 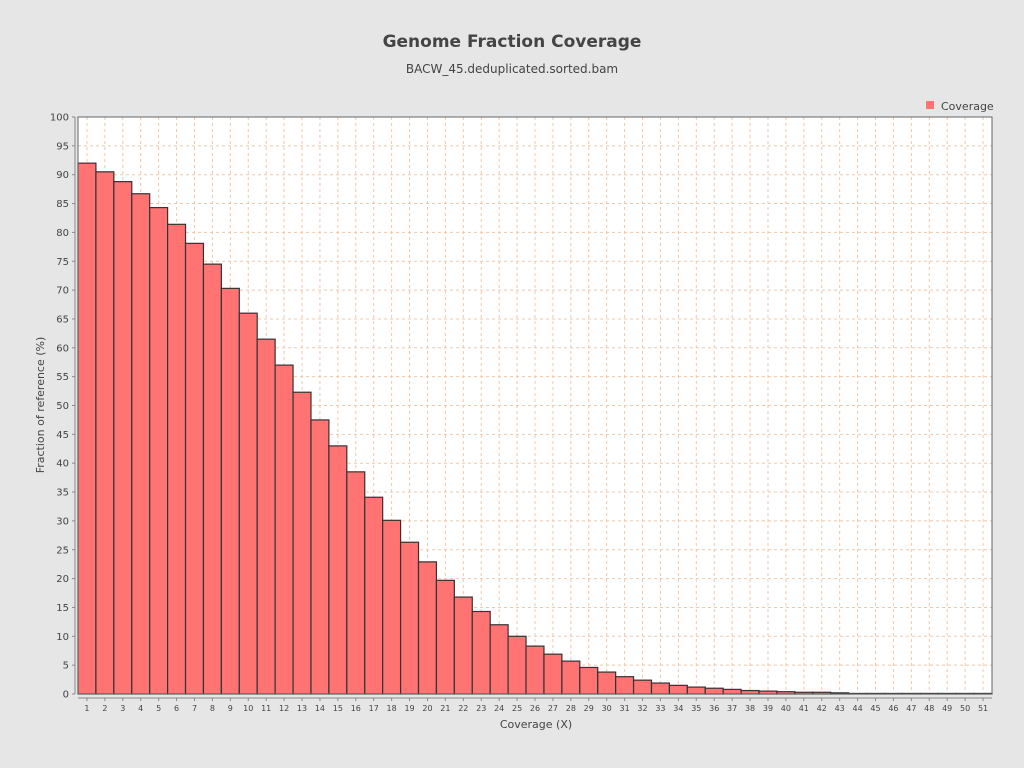 What do you see at coordinates (284, 708) in the screenshot?
I see `x-tick-label: 12` at bounding box center [284, 708].